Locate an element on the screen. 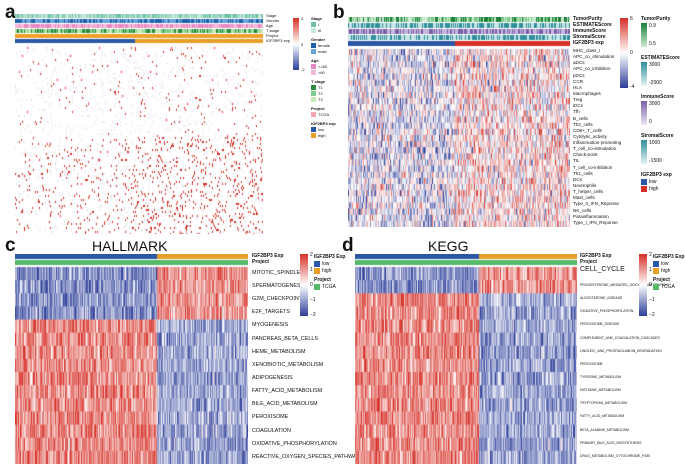 The height and width of the screenshot is (465, 685). panel-label-b: b is located at coordinates (339, 12).